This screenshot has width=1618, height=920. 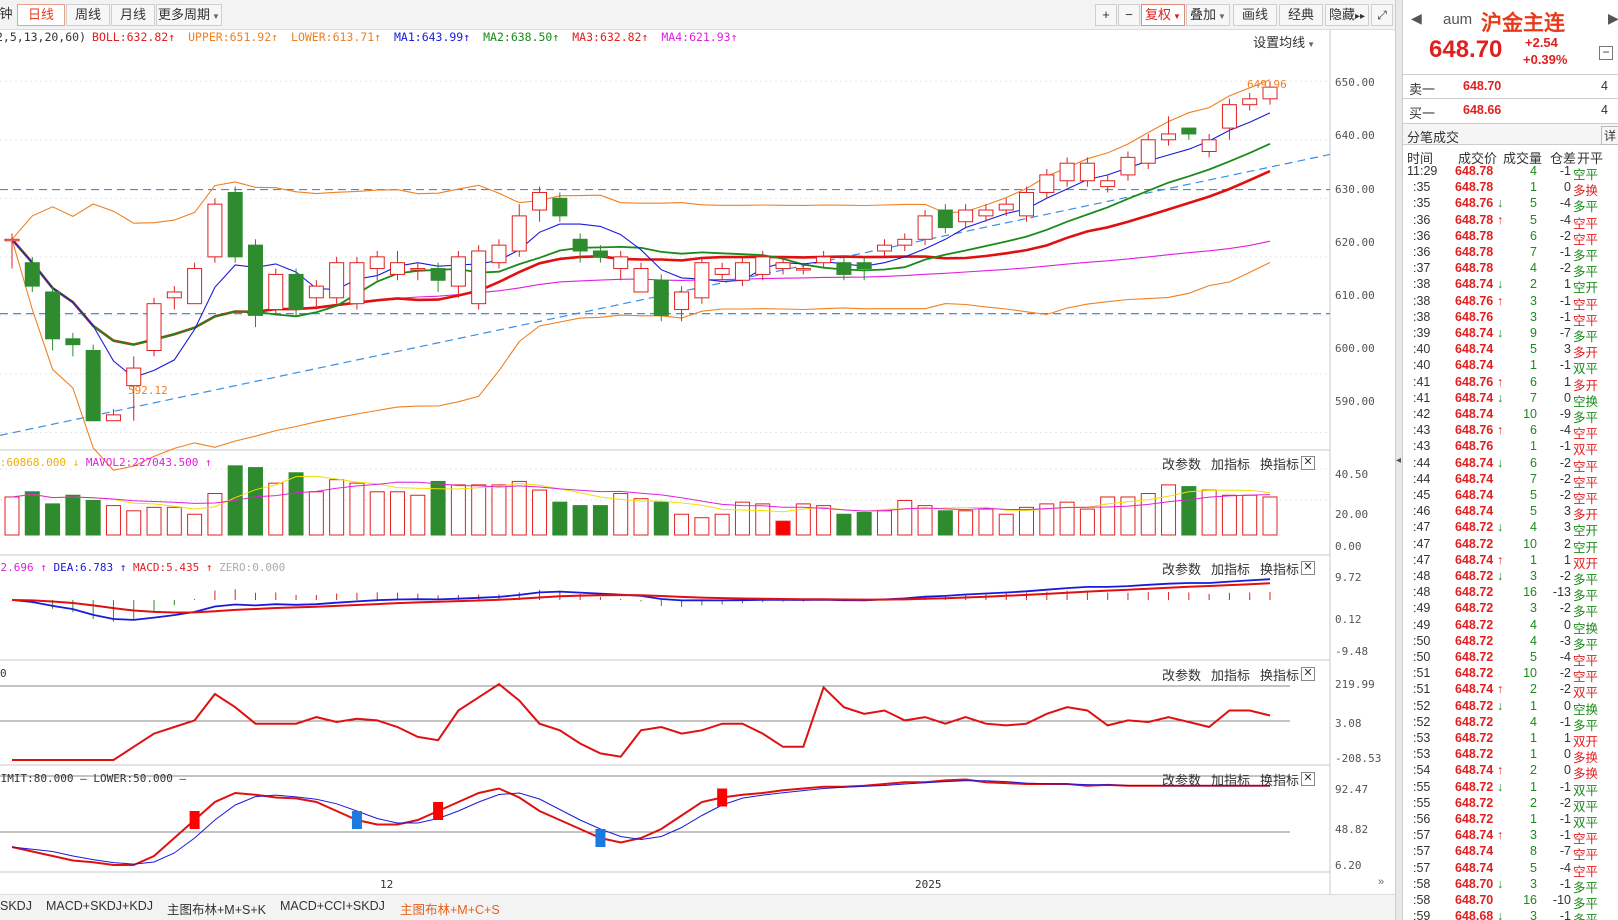 I want to click on ma-settings-button: 设置均线 ▼, so click(x=1284, y=41).